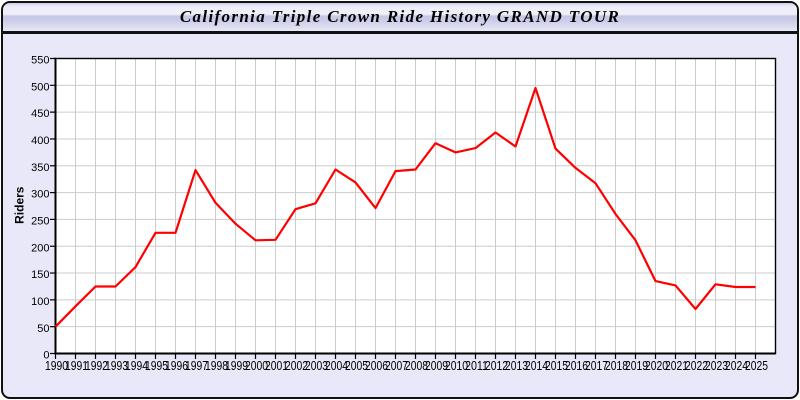 Image resolution: width=800 pixels, height=400 pixels. What do you see at coordinates (156, 365) in the screenshot?
I see `svg-text: 1995` at bounding box center [156, 365].